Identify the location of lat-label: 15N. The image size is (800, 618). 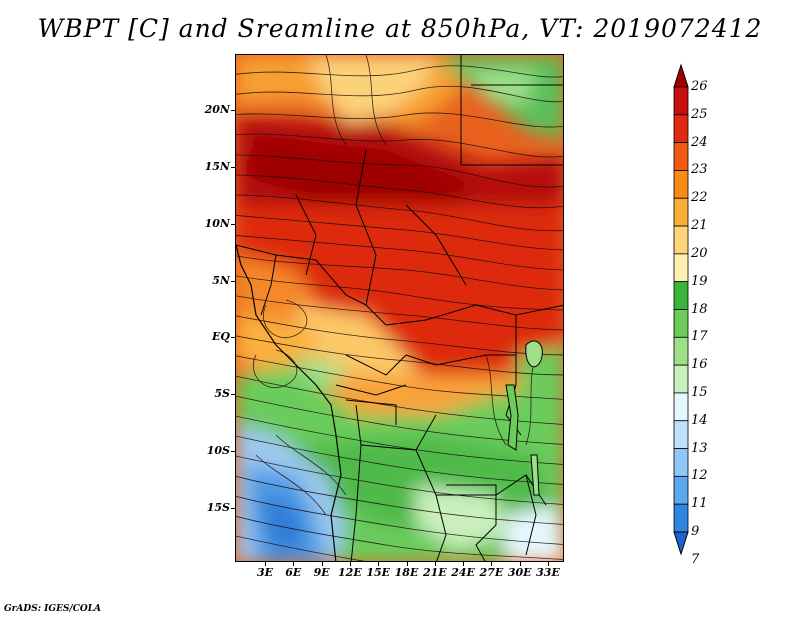
(217, 166).